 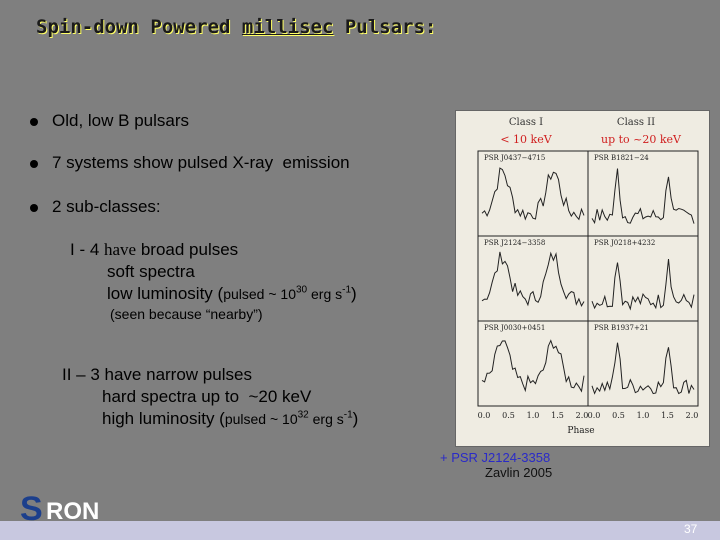 I want to click on text: 32, so click(x=303, y=415).